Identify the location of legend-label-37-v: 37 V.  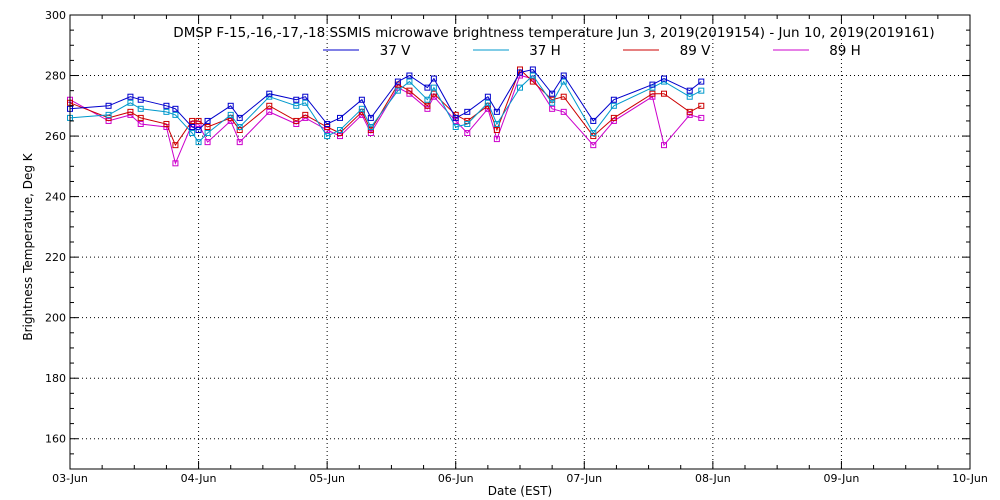
(395, 51).